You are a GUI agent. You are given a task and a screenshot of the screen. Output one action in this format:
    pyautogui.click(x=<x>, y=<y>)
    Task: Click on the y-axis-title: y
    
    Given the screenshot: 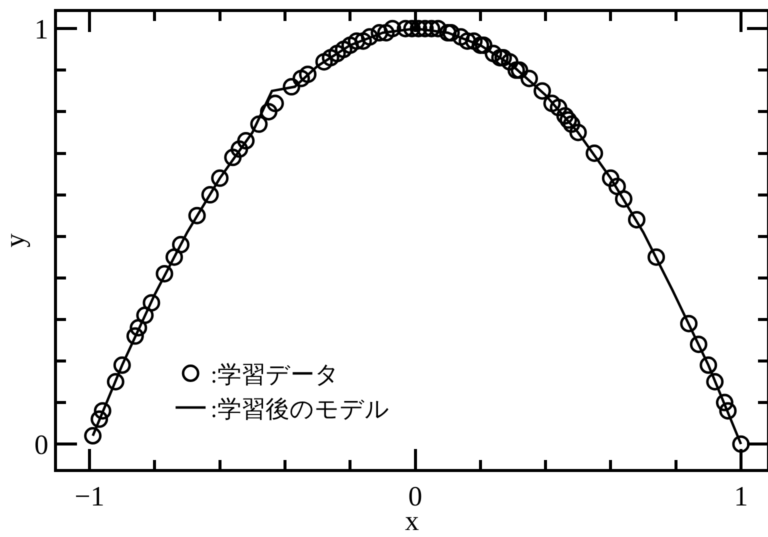 What is the action you would take?
    pyautogui.click(x=16, y=241)
    